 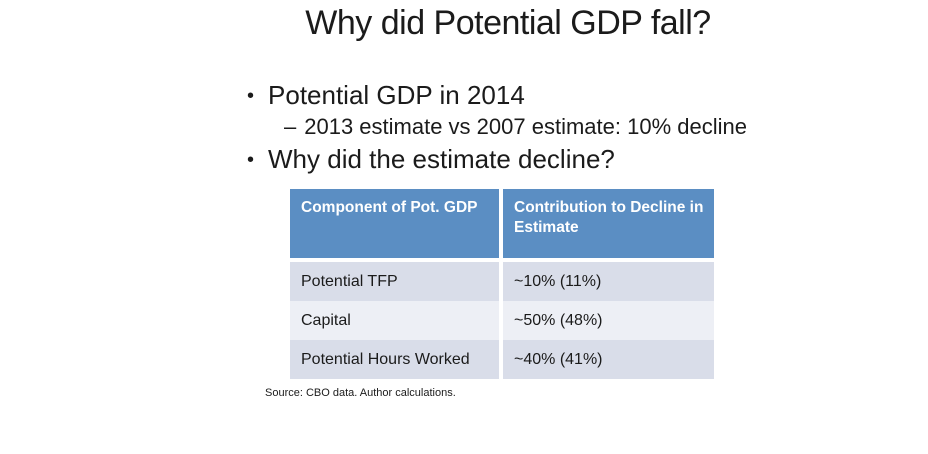 I want to click on component-cell: Capital, so click(x=396, y=320).